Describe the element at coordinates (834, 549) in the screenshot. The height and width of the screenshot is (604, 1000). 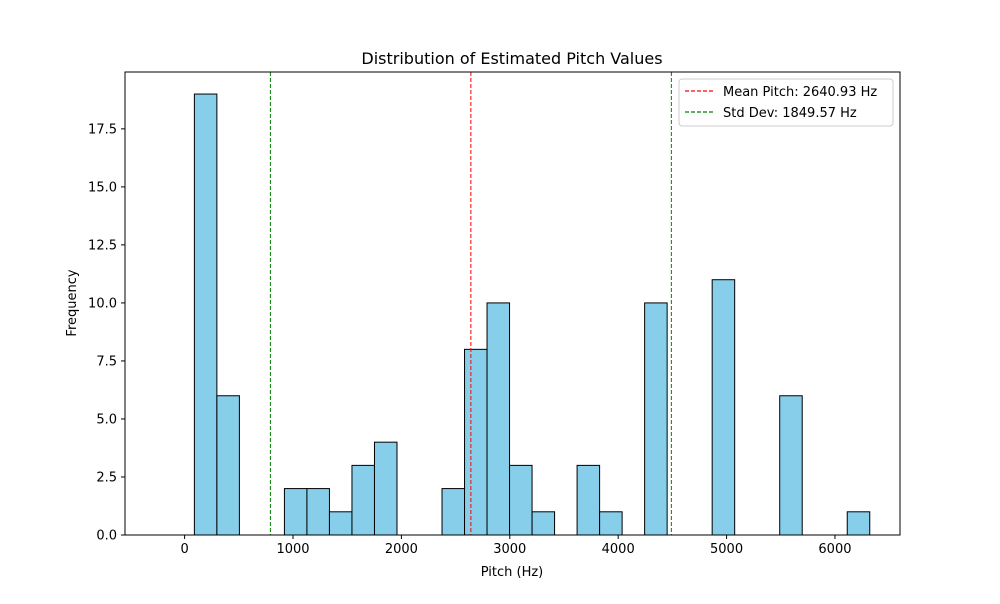
I see `x-tick-label: 6000` at that location.